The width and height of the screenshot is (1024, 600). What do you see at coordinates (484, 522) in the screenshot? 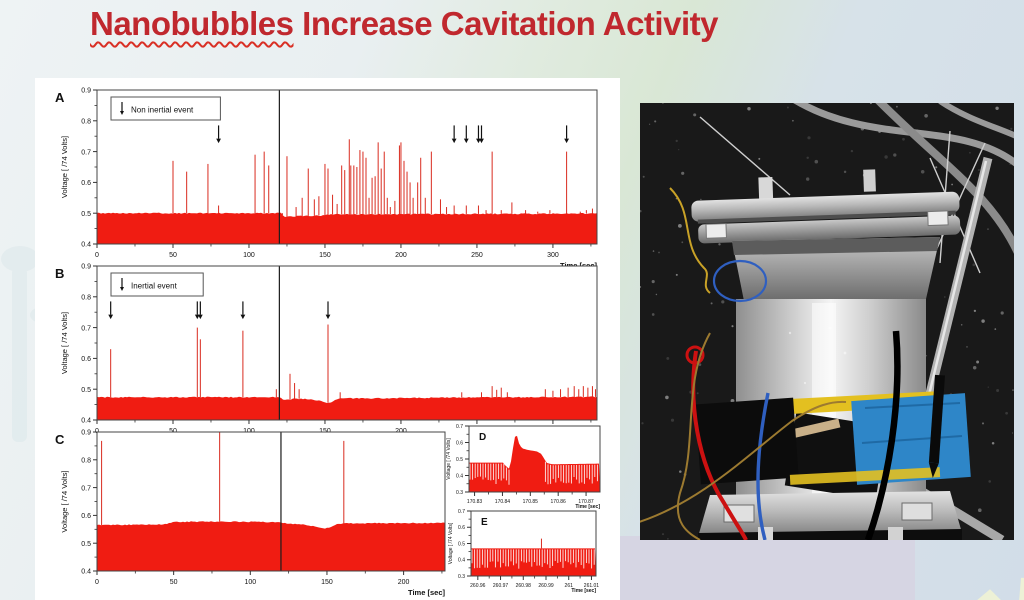
I see `svg-text: E` at bounding box center [484, 522].